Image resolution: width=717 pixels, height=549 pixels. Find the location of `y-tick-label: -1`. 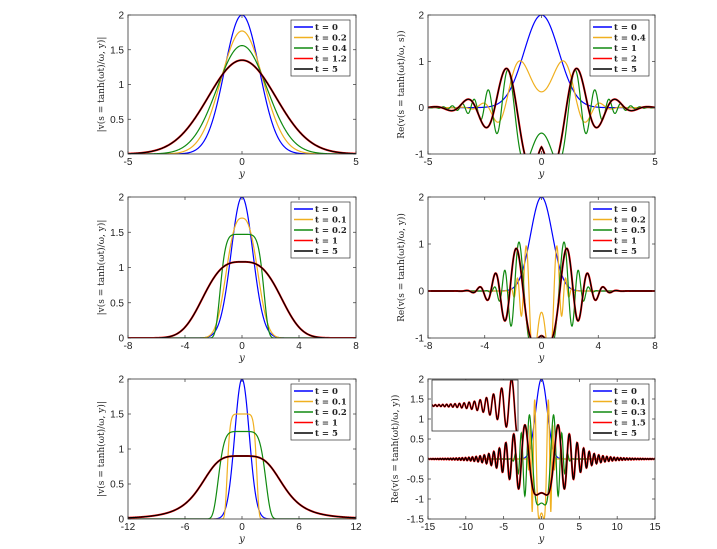

y-tick-label: -1 is located at coordinates (419, 155).